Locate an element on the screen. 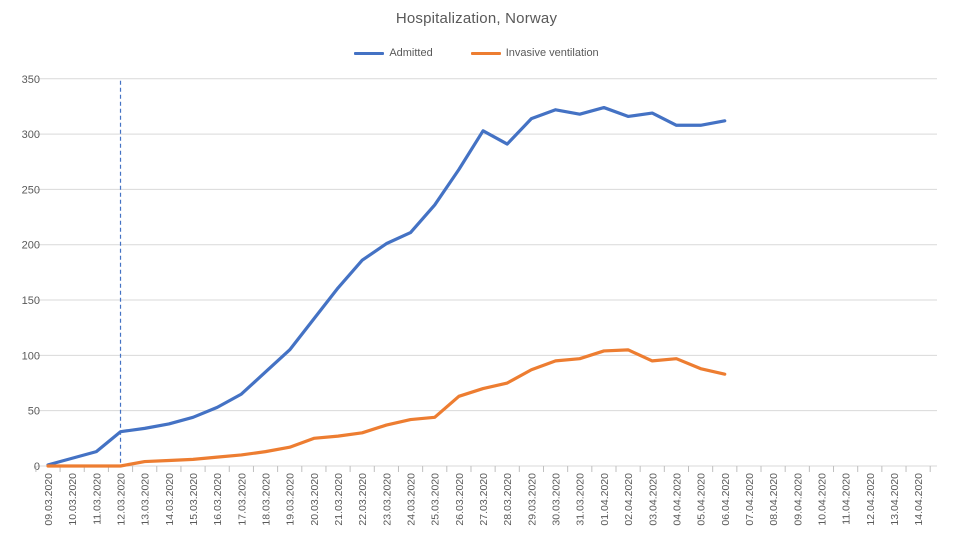 This screenshot has height=538, width=953. y-axis-label-0: 0 is located at coordinates (37, 467).